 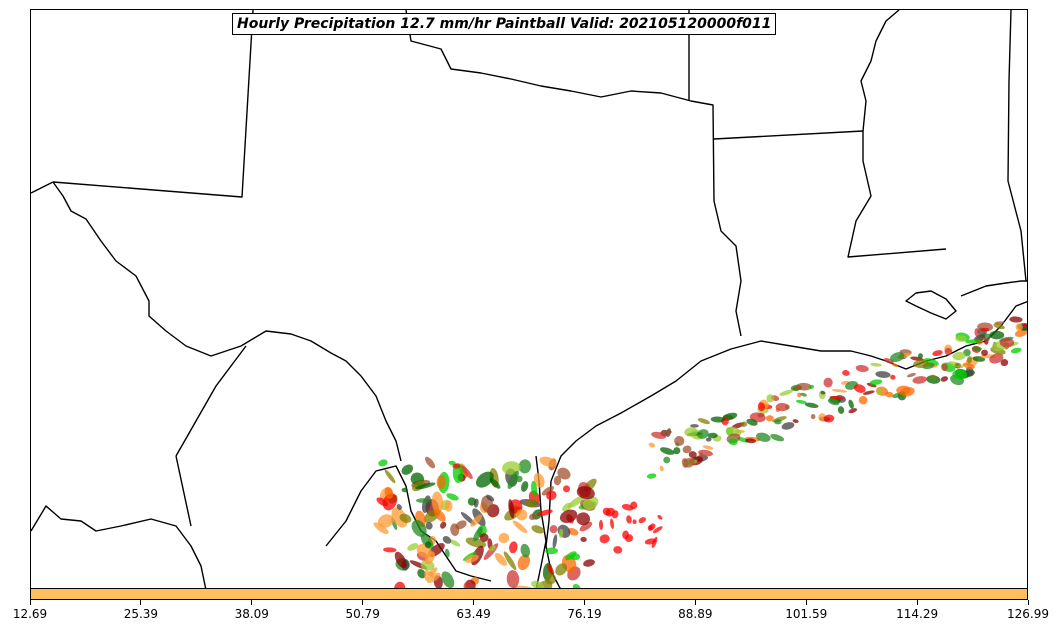 I want to click on colorbar-tick-label: 63.49, so click(x=473, y=614).